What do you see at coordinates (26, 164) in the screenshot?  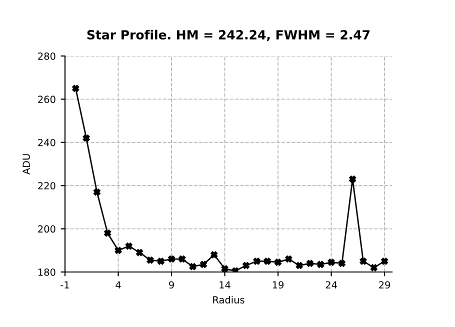 I see `y-axis-title: ADU` at bounding box center [26, 164].